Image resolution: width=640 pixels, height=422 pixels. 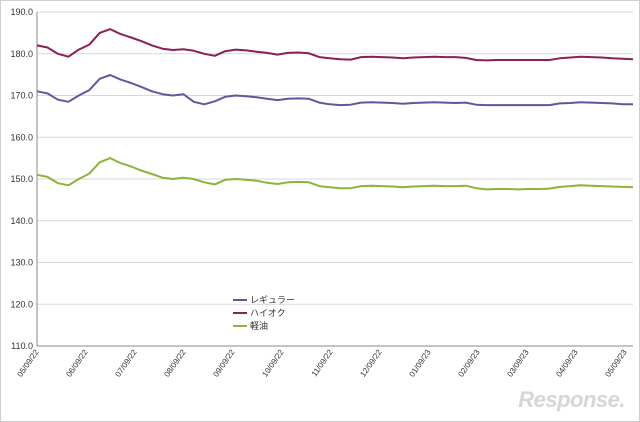 I want to click on x-tick-label: 03/09/23, so click(x=518, y=363).